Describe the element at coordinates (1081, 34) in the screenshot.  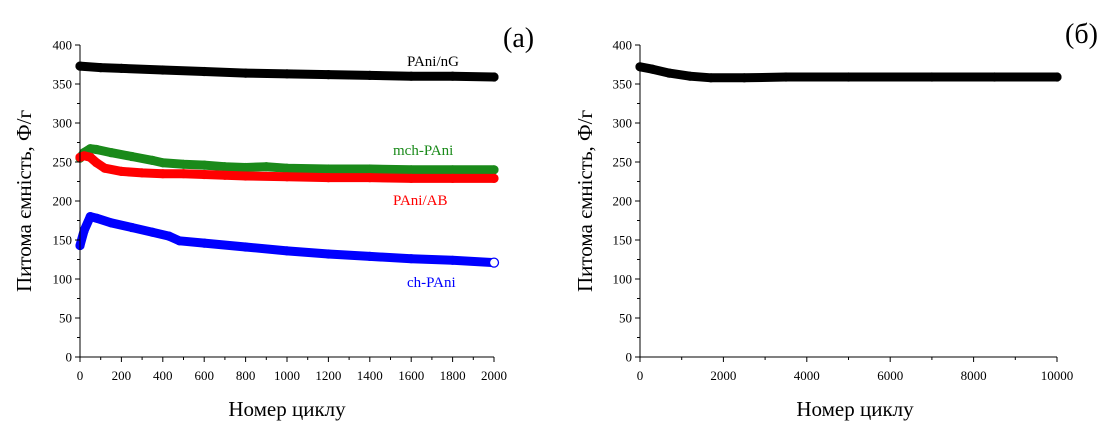
I see `panel-b-label: (б)` at that location.